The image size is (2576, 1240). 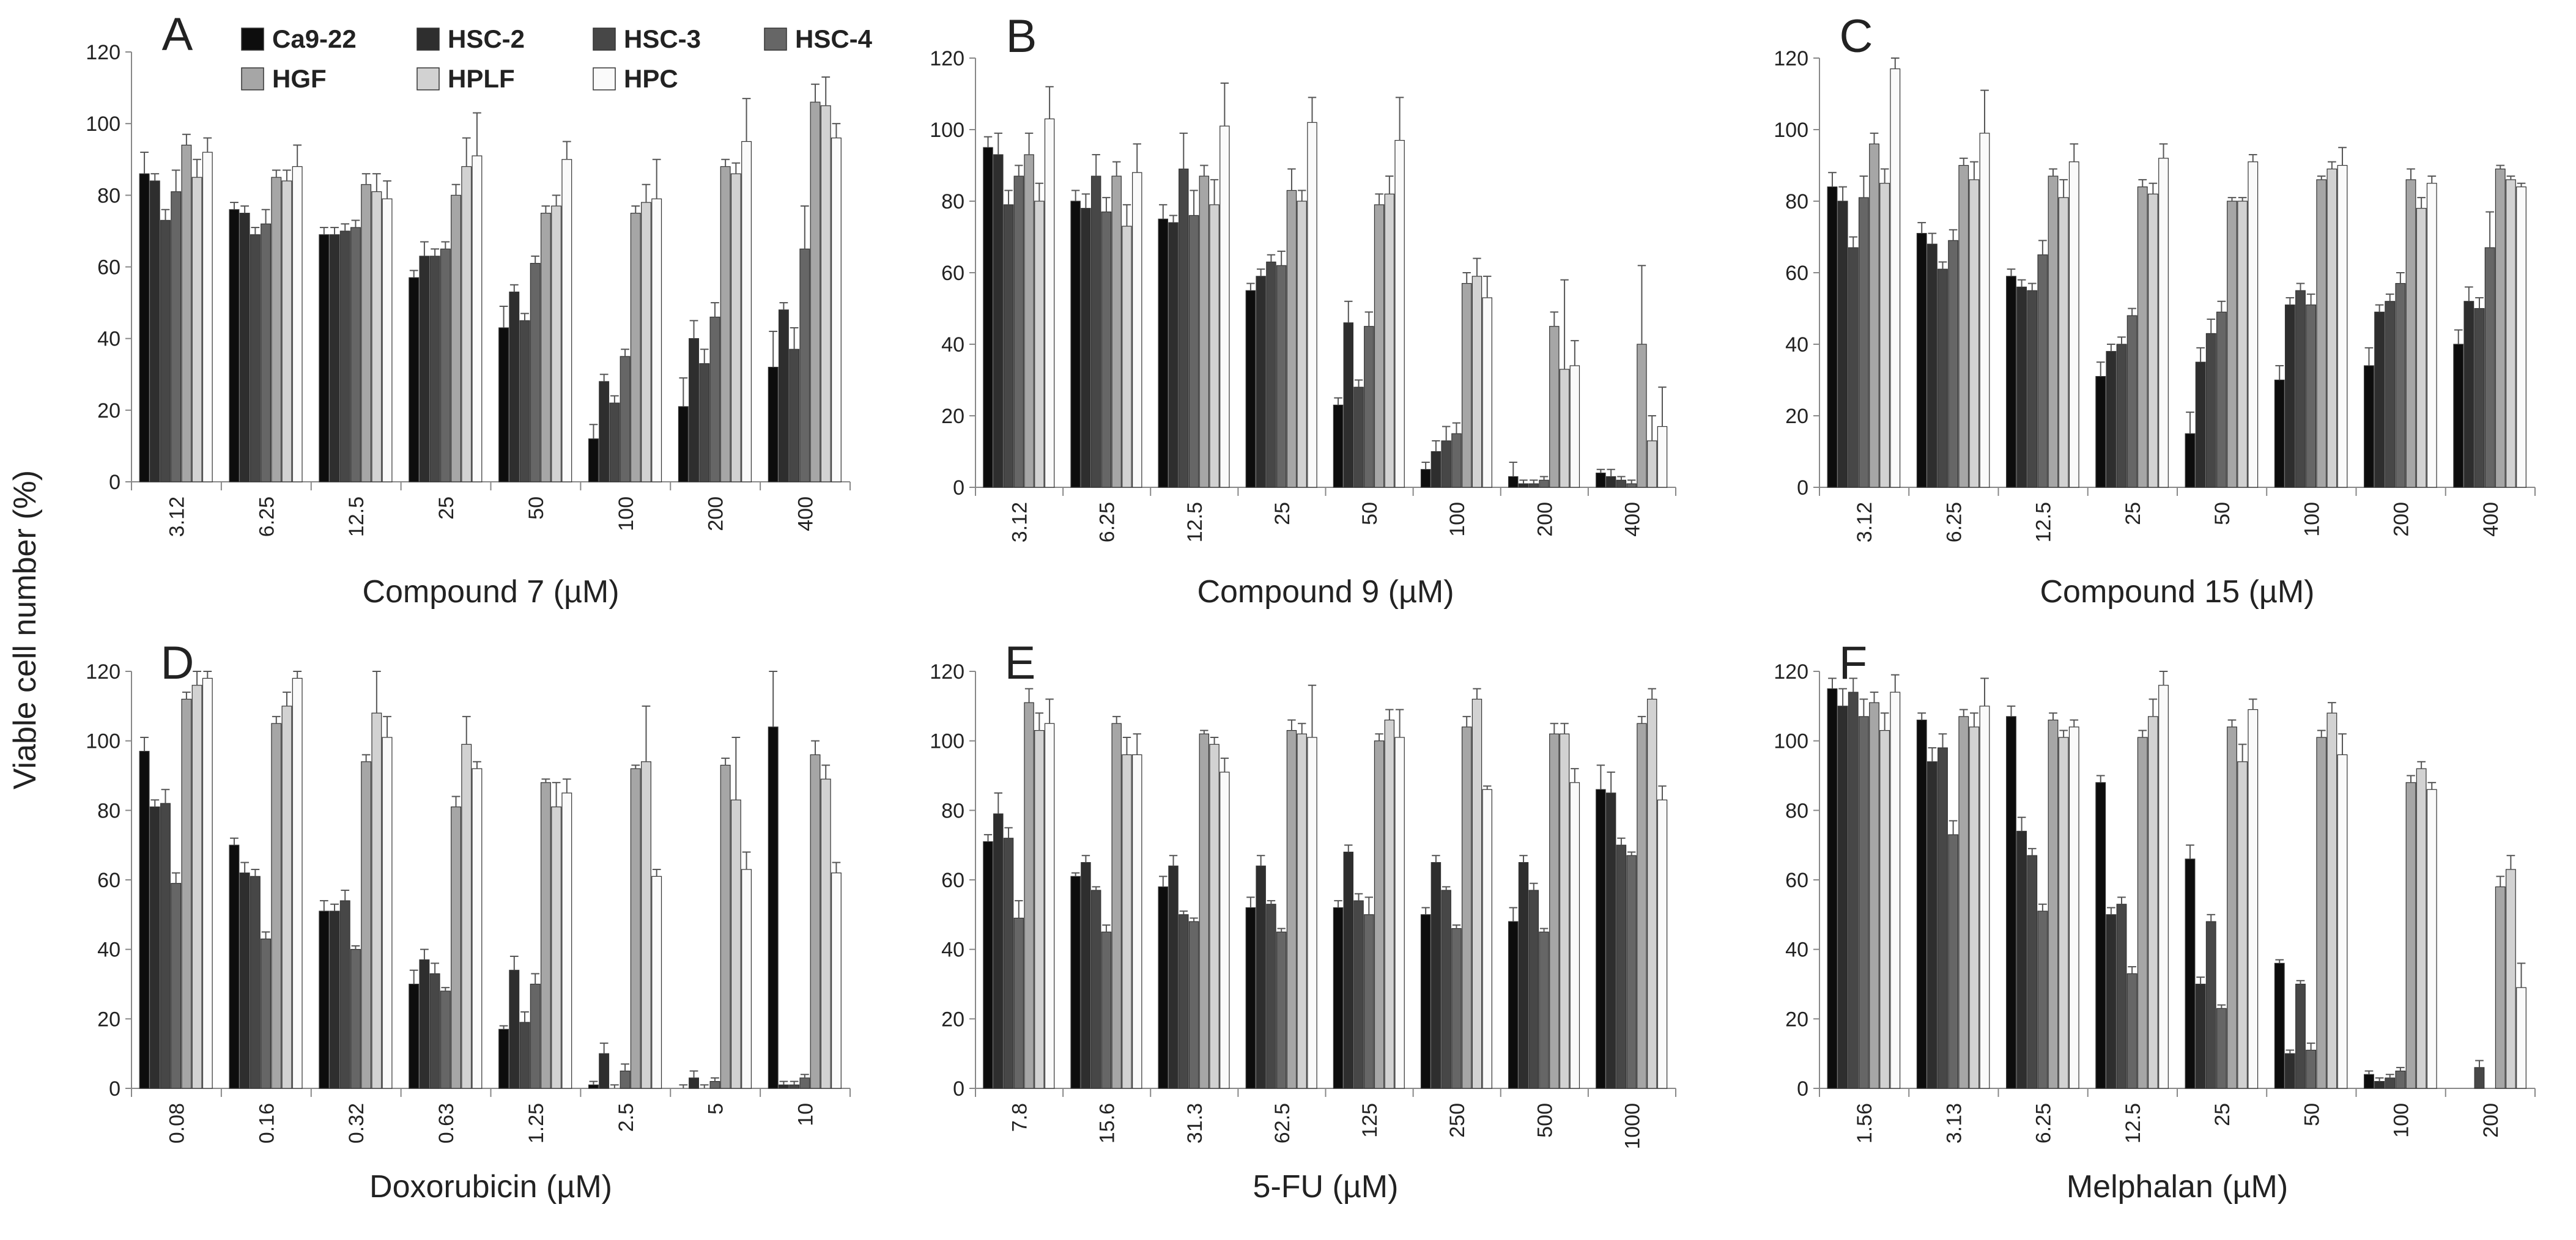 What do you see at coordinates (2222, 513) in the screenshot?
I see `x-tick-label: 50` at bounding box center [2222, 513].